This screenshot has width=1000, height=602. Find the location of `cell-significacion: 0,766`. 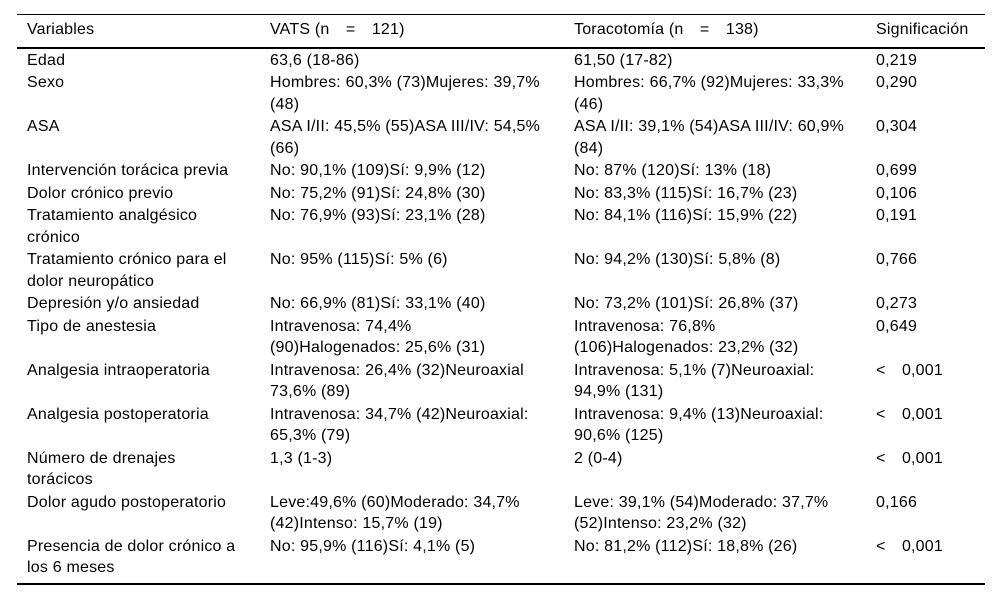

cell-significacion: 0,766 is located at coordinates (897, 259).